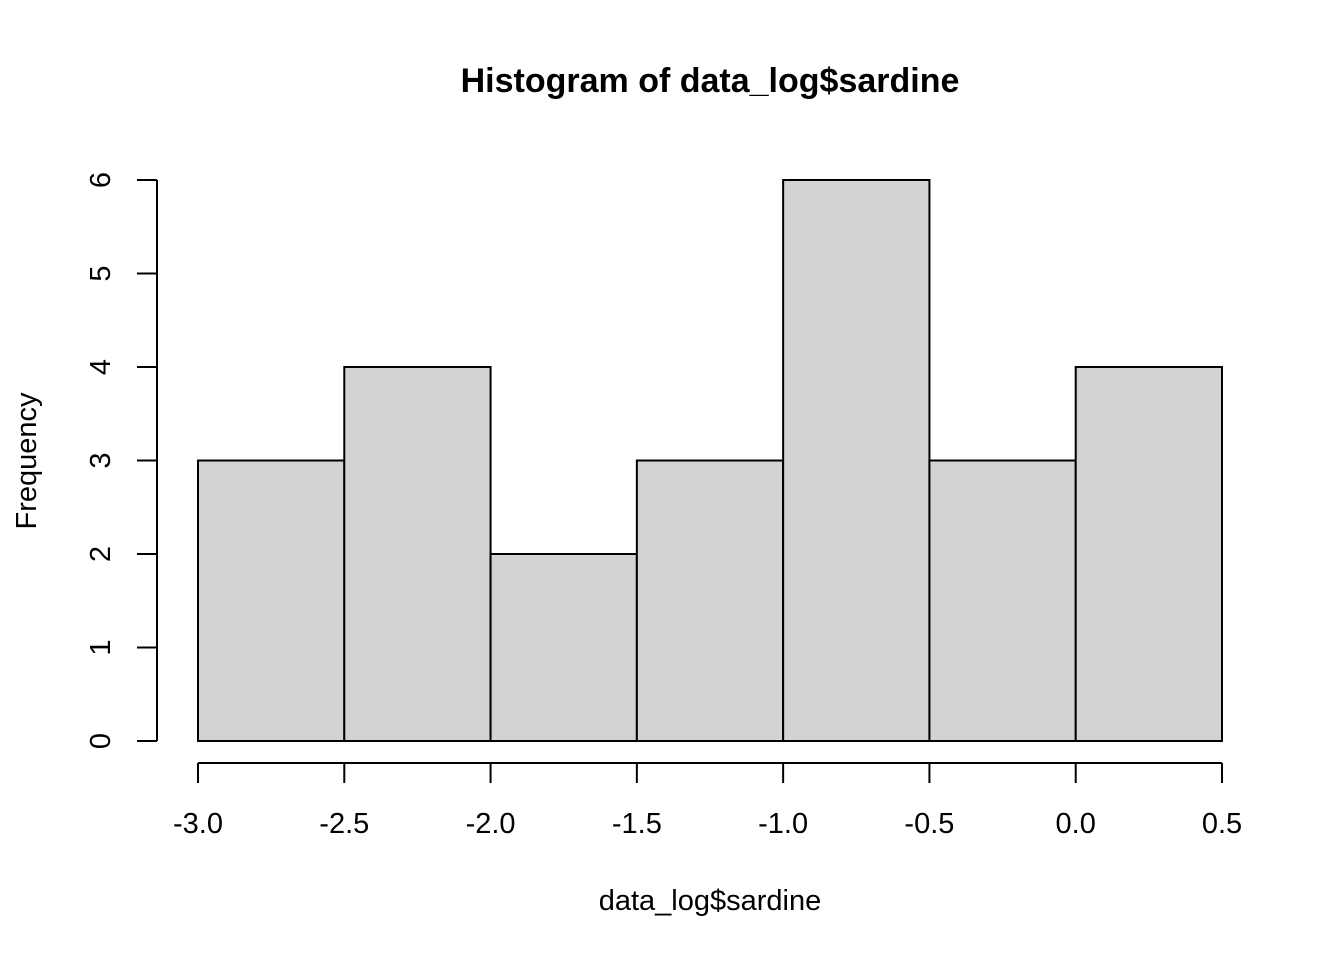 The image size is (1344, 960). What do you see at coordinates (491, 824) in the screenshot?
I see `x-tick-label: -2.0` at bounding box center [491, 824].